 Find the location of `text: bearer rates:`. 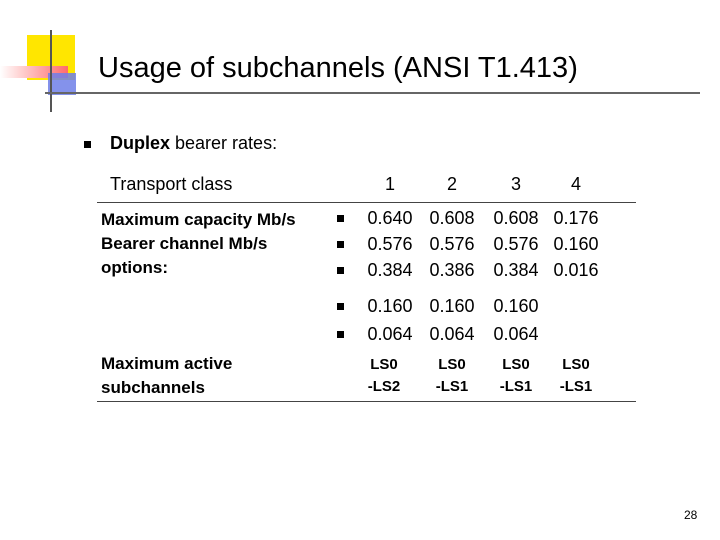

text: bearer rates: is located at coordinates (224, 143).